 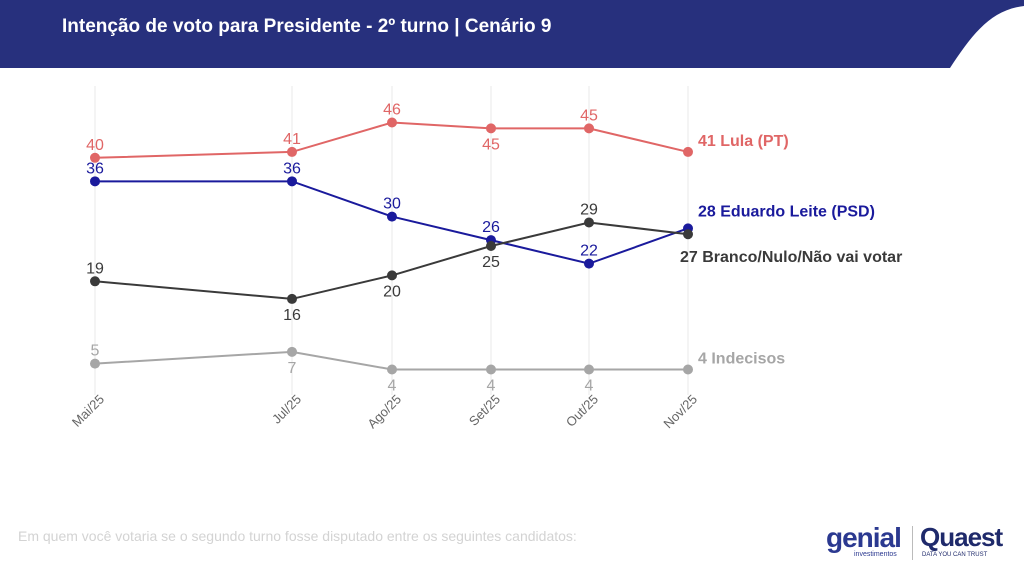 What do you see at coordinates (292, 139) in the screenshot?
I see `data-label-lula: 41` at bounding box center [292, 139].